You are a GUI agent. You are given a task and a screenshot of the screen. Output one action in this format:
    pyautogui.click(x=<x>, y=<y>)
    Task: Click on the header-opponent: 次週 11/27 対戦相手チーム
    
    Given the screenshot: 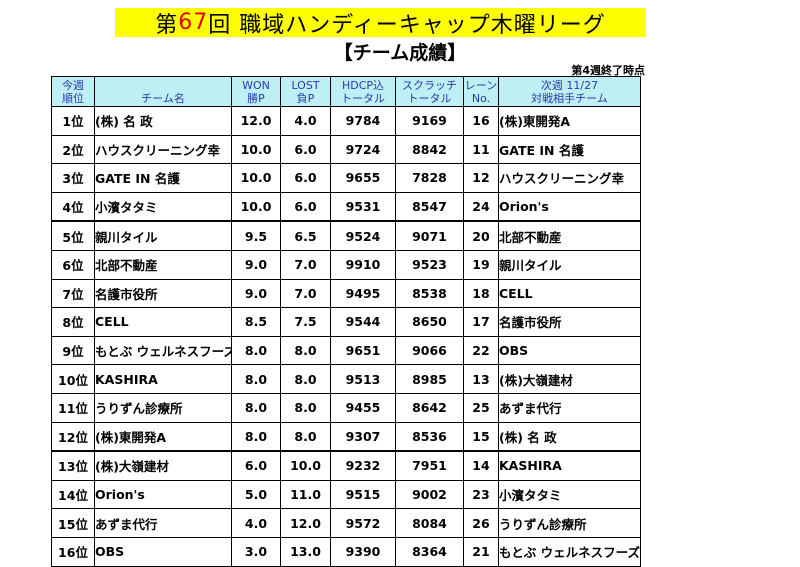 What is the action you would take?
    pyautogui.click(x=569, y=91)
    